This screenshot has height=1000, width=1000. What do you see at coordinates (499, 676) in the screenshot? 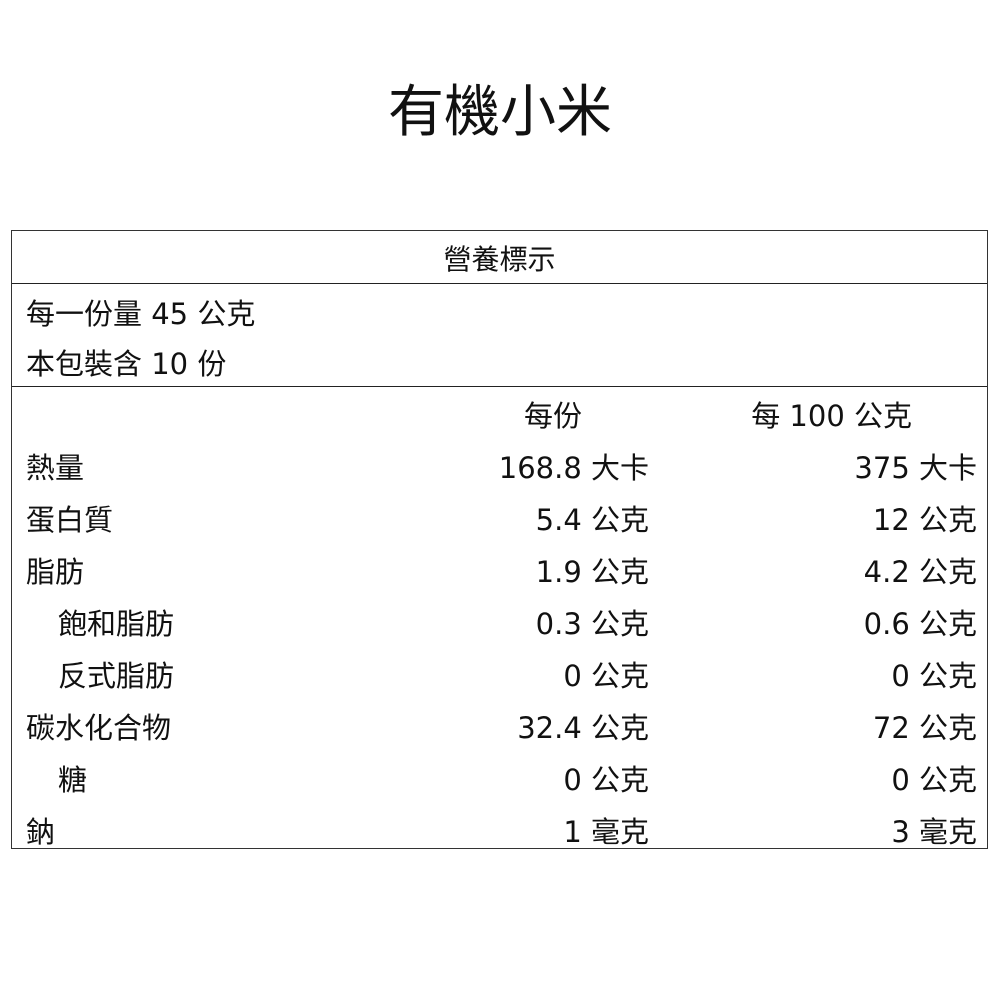
I see `nutrient-row: 反式脂肪 0 公克 0 公克` at bounding box center [499, 676].